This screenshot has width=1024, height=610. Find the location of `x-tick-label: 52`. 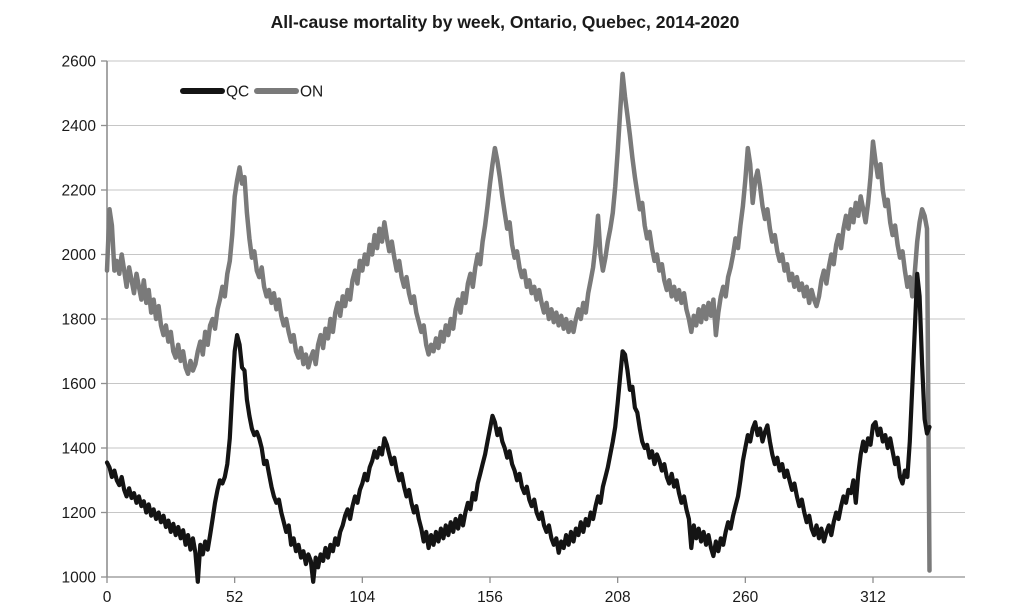

x-tick-label: 52 is located at coordinates (234, 597).